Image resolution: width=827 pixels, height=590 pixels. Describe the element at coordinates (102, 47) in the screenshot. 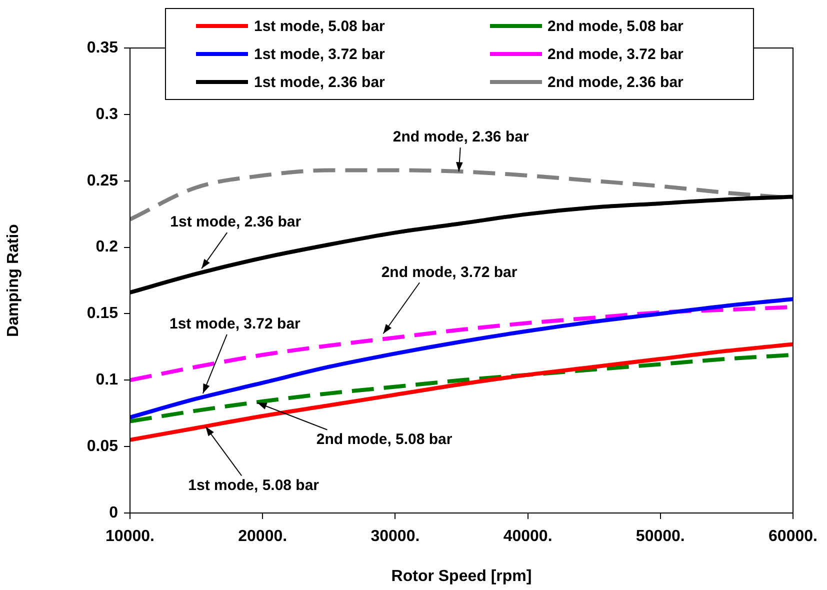

I see `y-tick-label: 0.35` at that location.